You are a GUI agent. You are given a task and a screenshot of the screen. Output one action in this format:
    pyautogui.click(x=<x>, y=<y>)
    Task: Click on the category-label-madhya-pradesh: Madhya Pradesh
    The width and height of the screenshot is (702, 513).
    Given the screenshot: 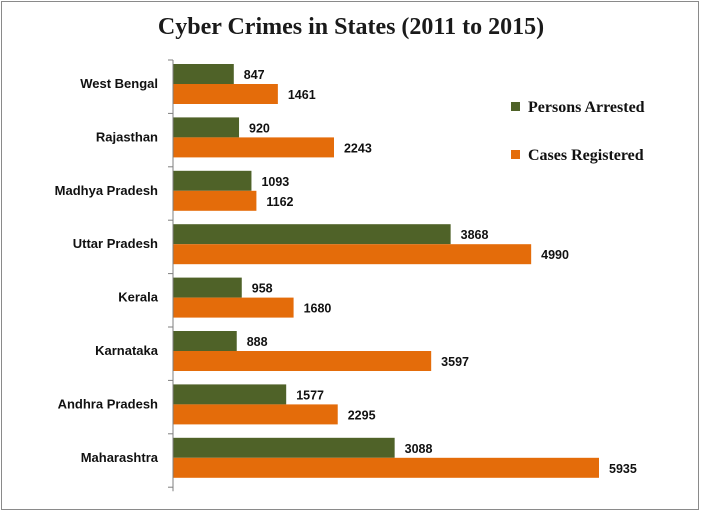 What is the action you would take?
    pyautogui.click(x=106, y=190)
    